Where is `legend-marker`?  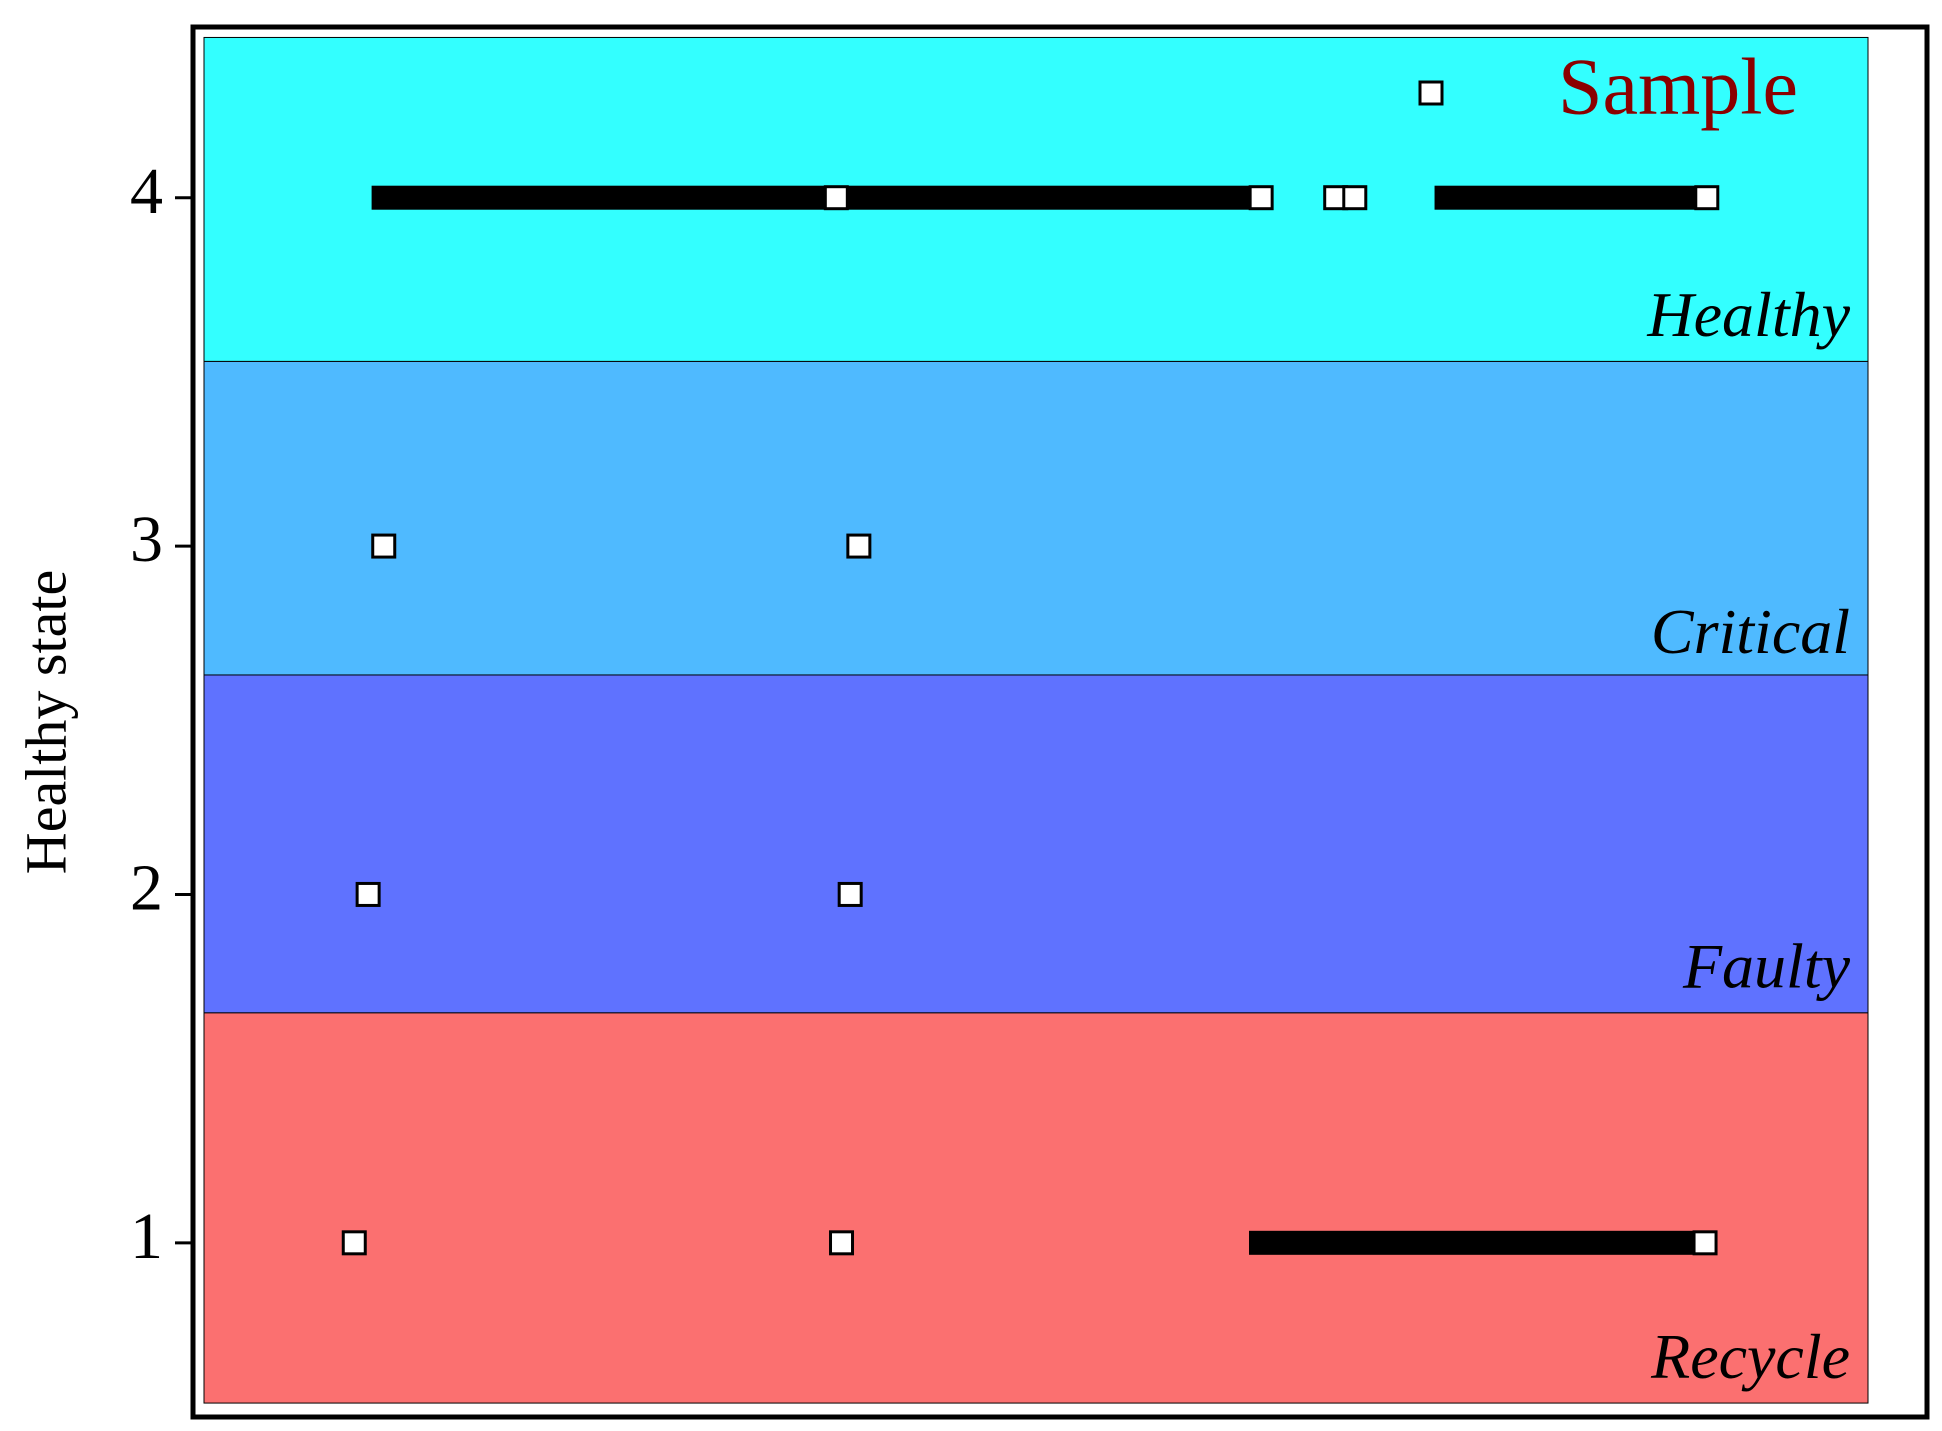
legend-marker is located at coordinates (1431, 93).